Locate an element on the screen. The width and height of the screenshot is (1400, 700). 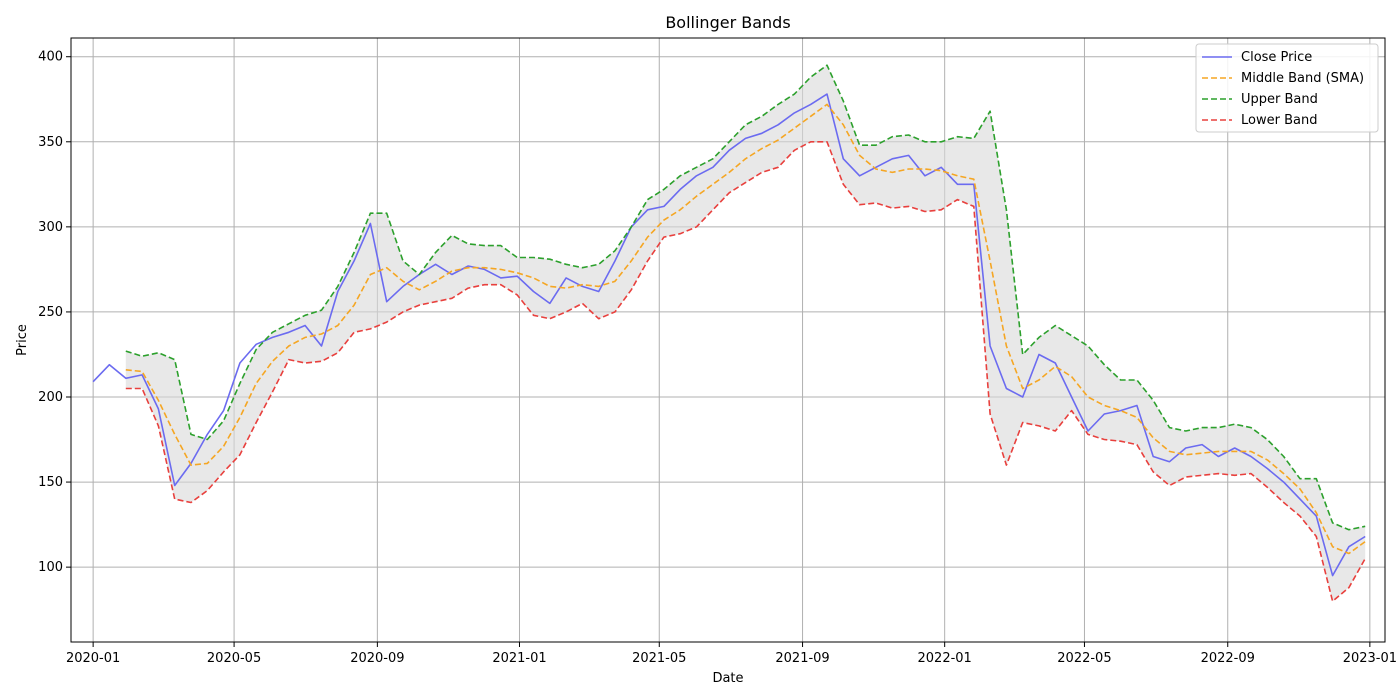
x-tick-label: 2020-09 is located at coordinates (377, 658).